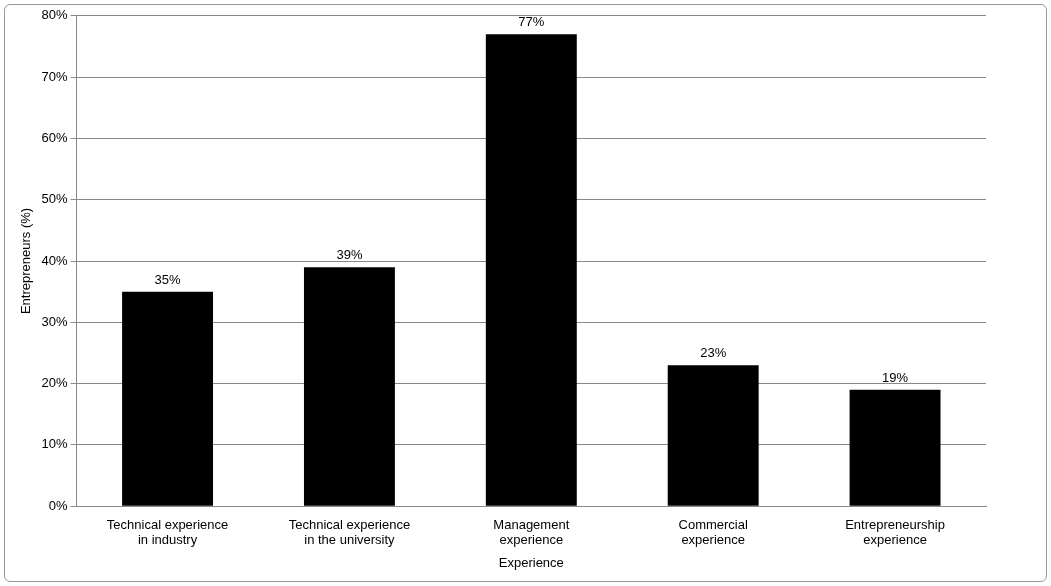  I want to click on data-label: 23%, so click(713, 353).